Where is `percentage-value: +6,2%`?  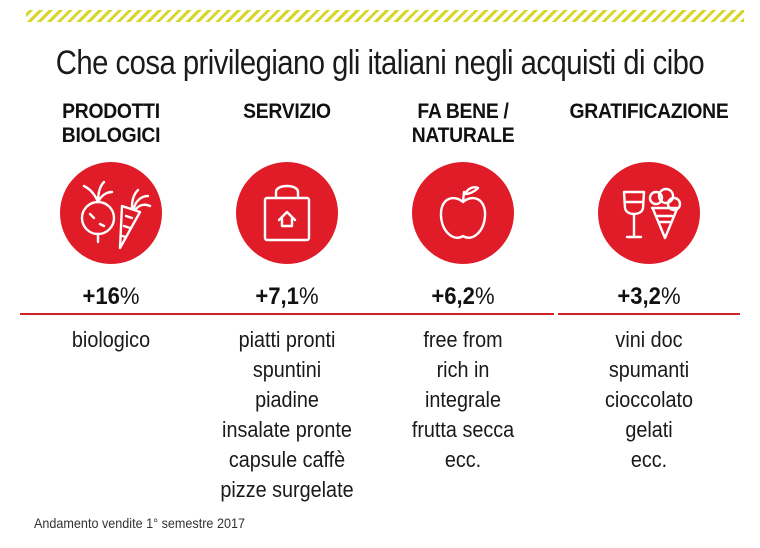
percentage-value: +6,2% is located at coordinates (463, 296).